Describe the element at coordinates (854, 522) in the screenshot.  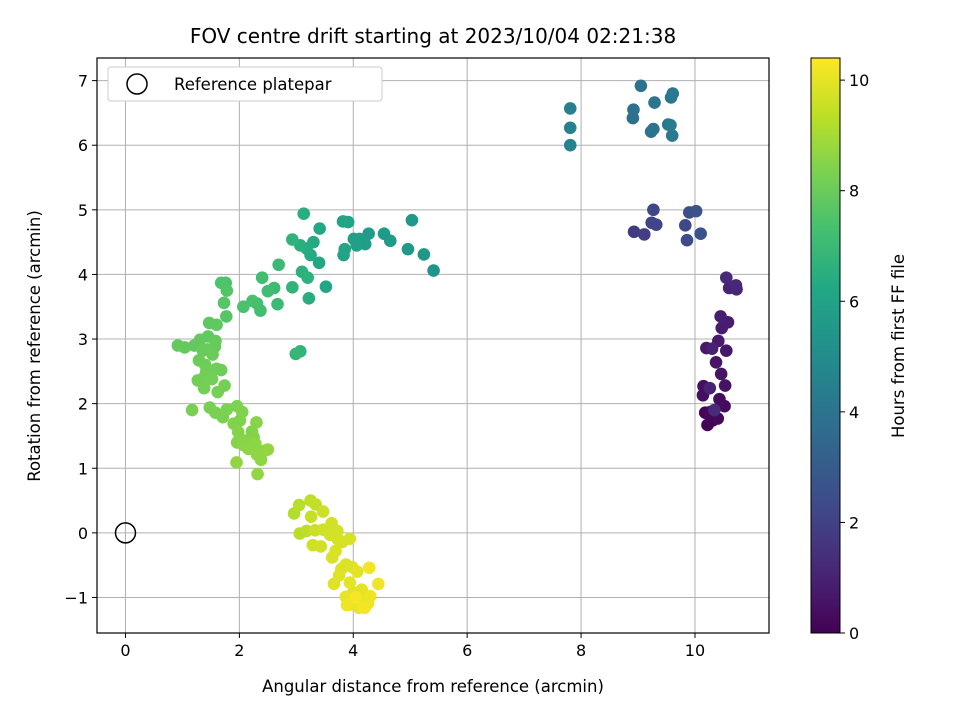
I see `colorbar-tick-label: 2` at that location.